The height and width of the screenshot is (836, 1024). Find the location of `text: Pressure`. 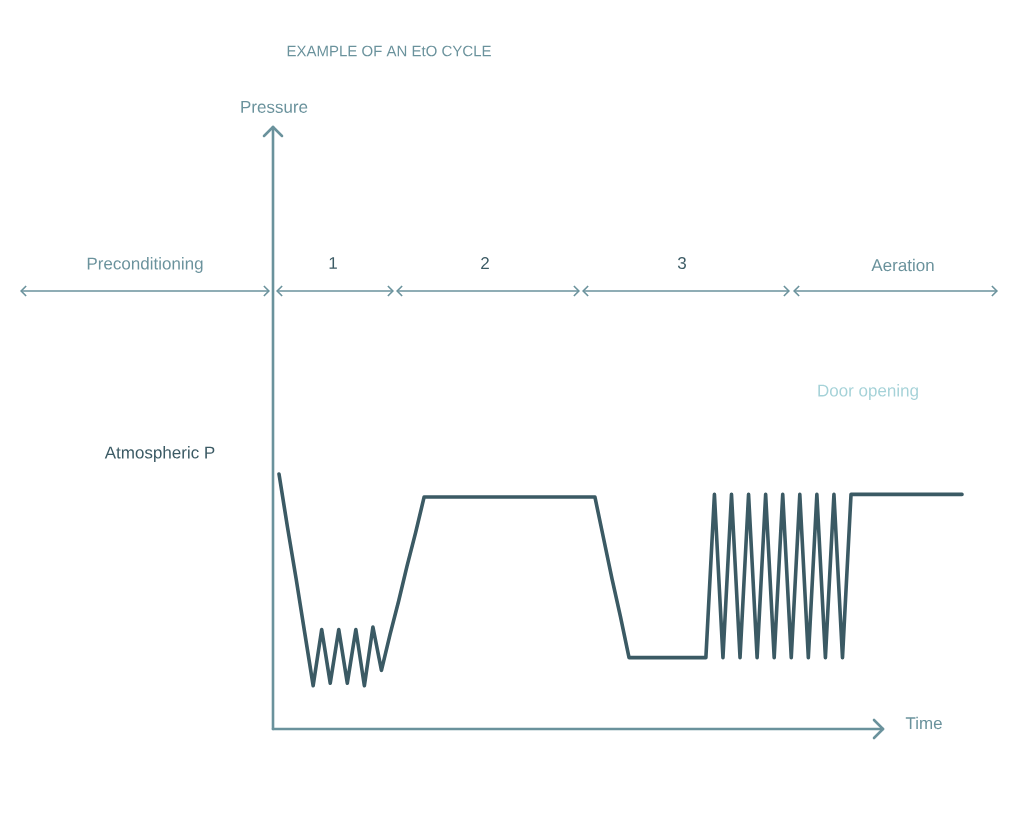

text: Pressure is located at coordinates (274, 107).